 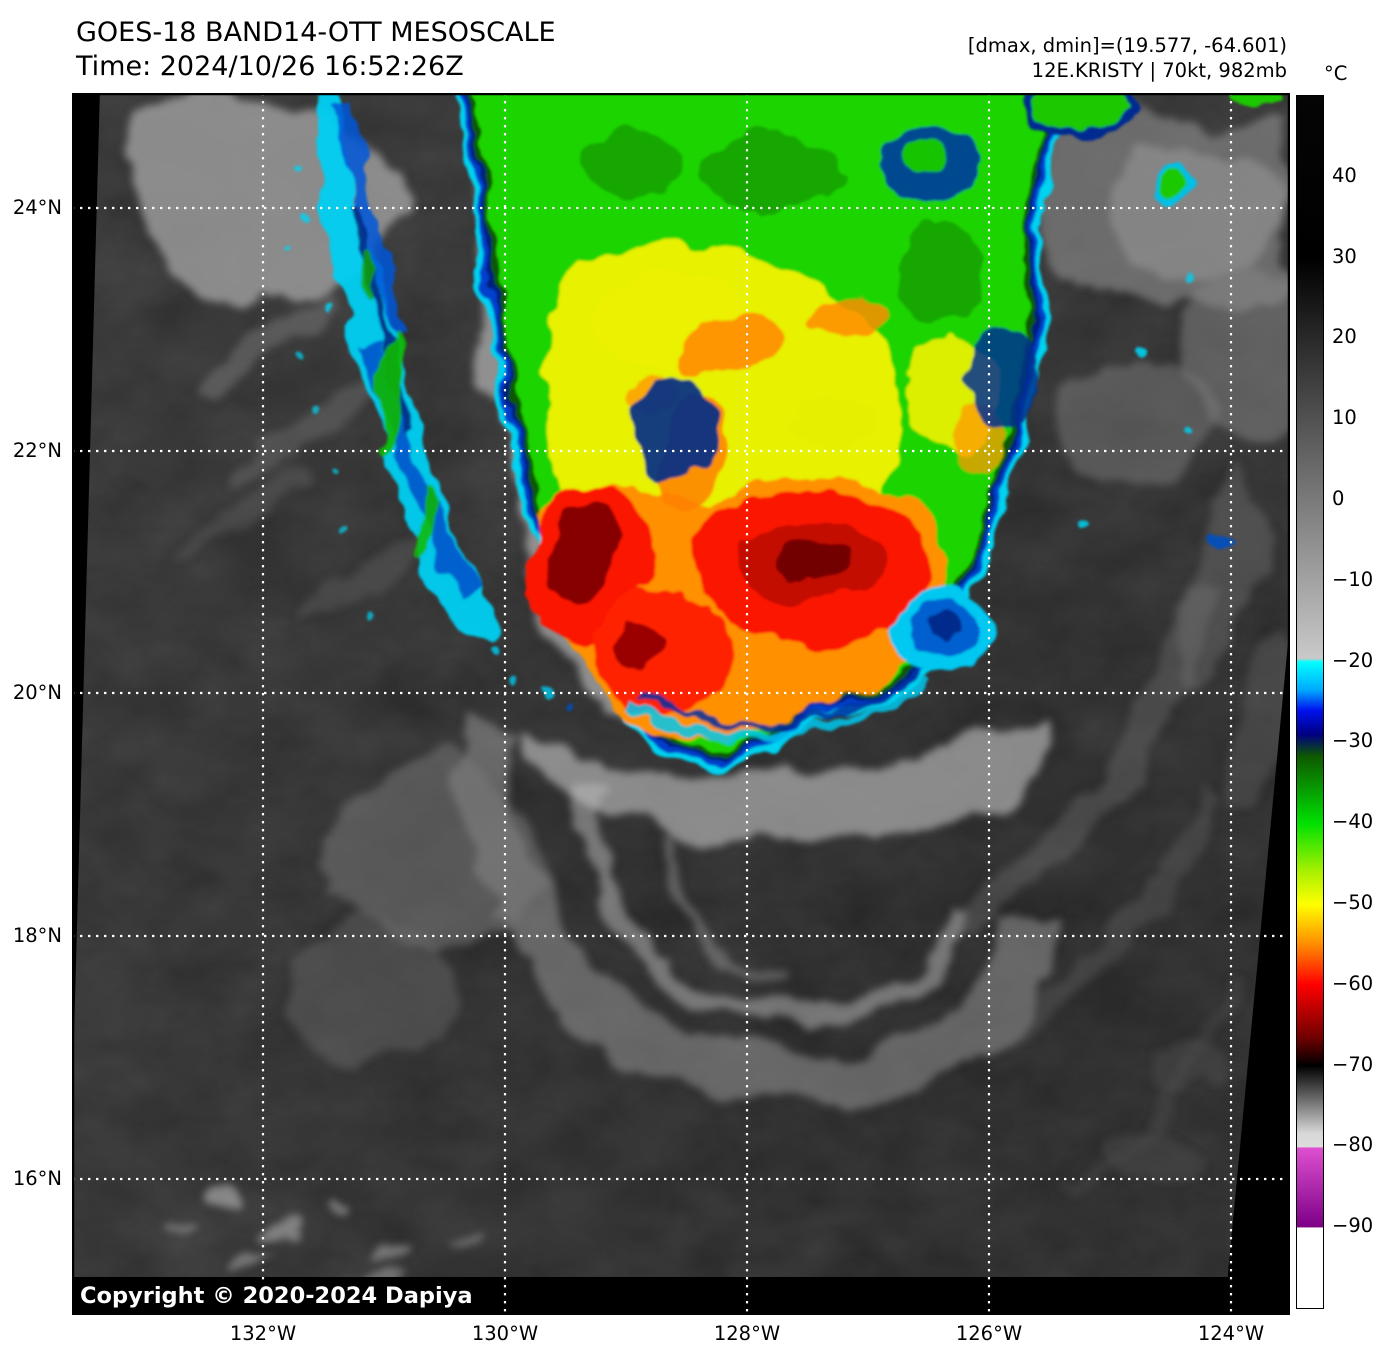 I want to click on lat-tick-label: 22°N, so click(x=37, y=450).